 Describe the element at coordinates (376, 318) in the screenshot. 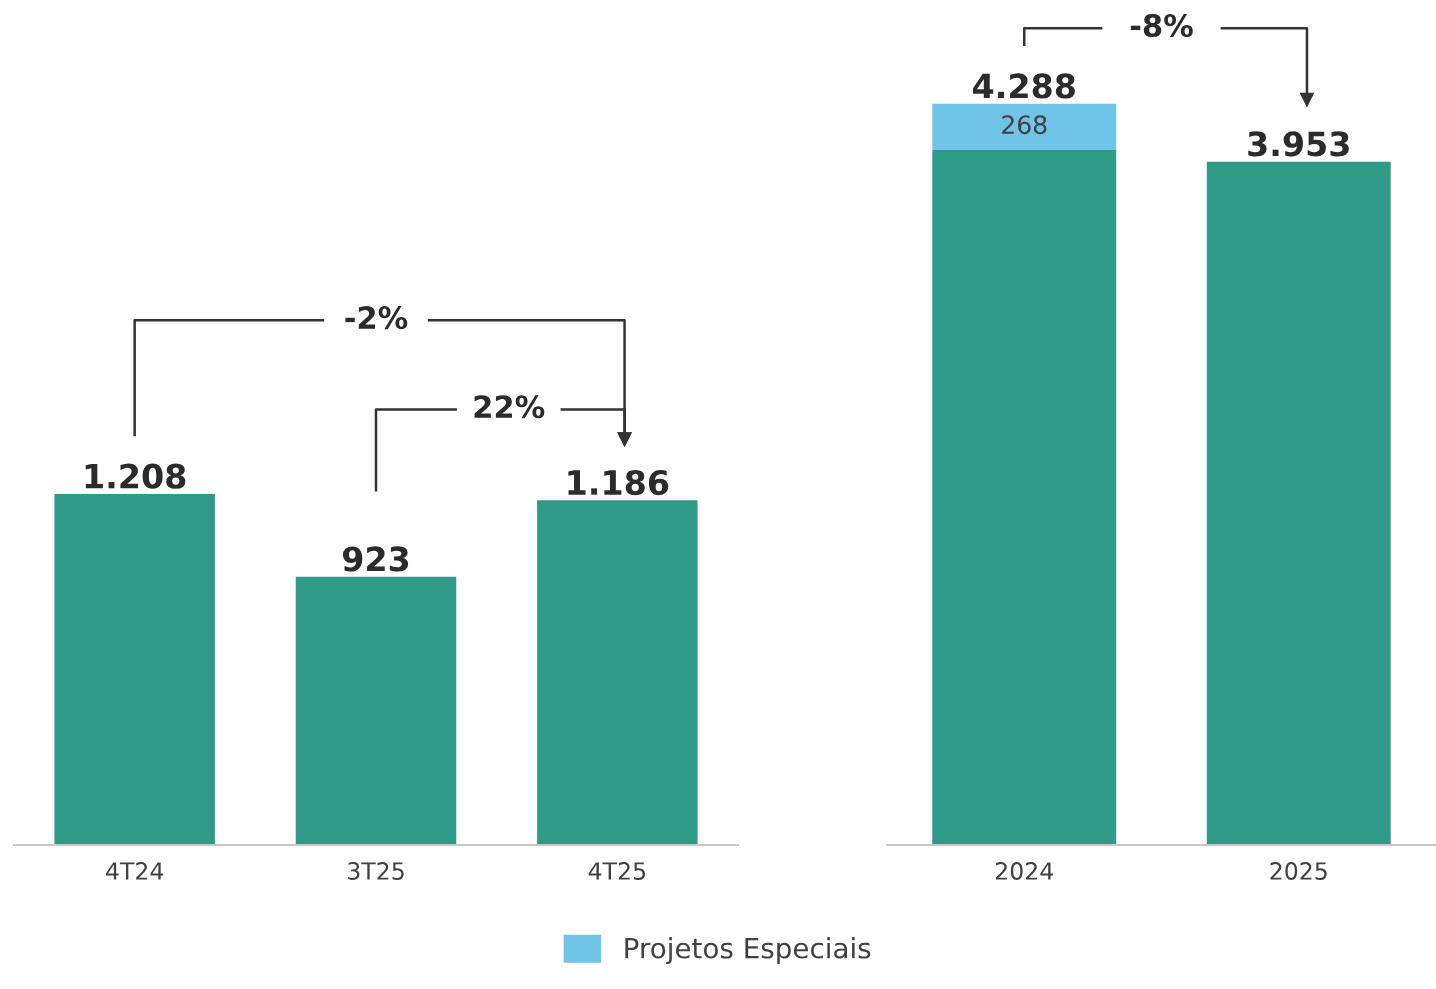

I see `text: -2%` at that location.